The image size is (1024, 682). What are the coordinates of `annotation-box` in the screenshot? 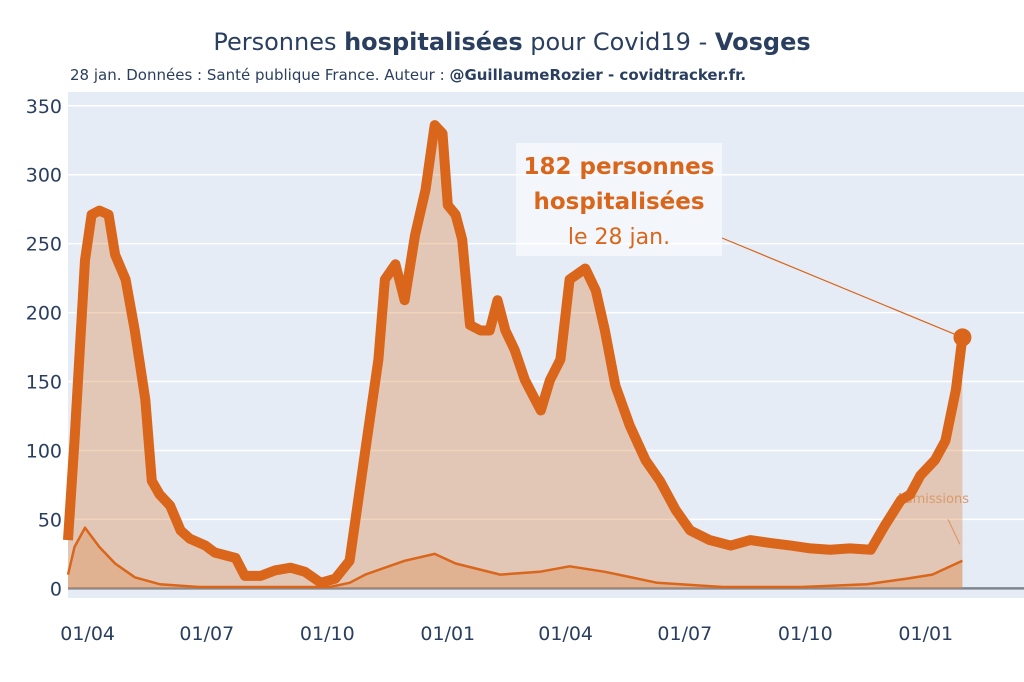 It's located at (619, 199).